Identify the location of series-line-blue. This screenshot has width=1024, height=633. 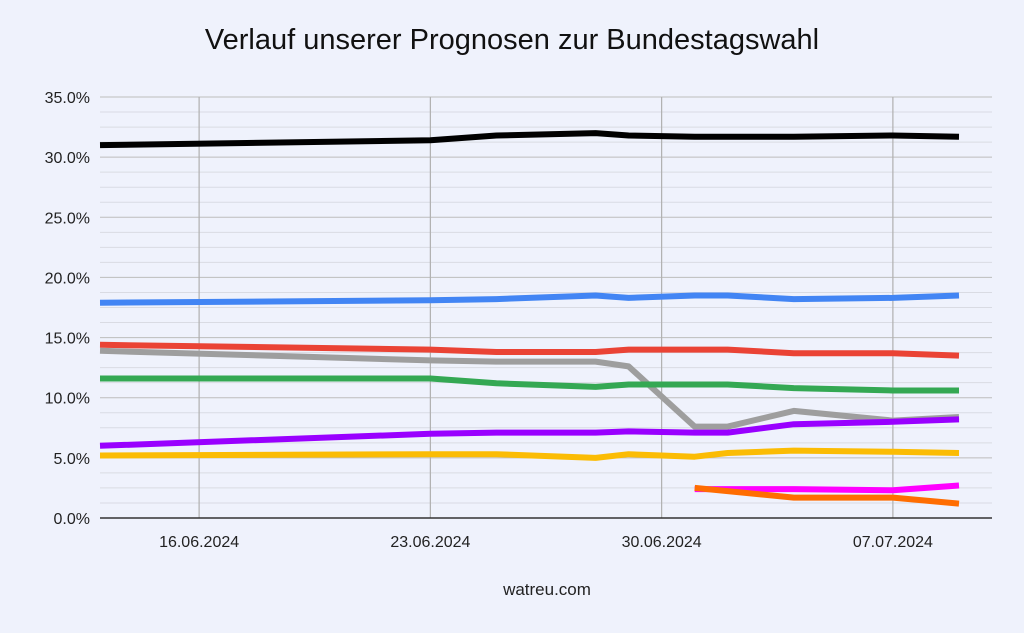
(529, 299).